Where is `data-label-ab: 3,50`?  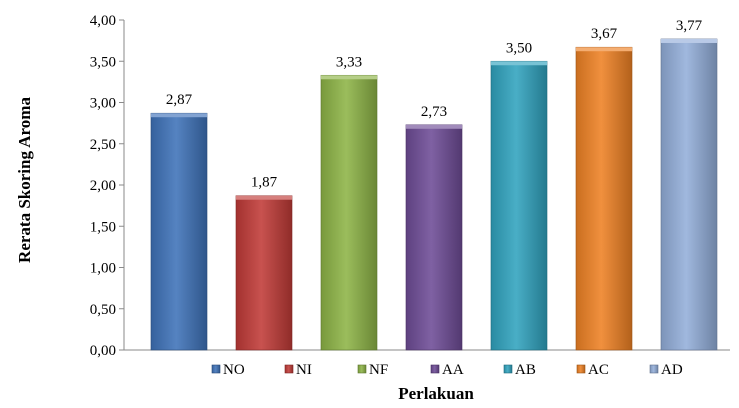
data-label-ab: 3,50 is located at coordinates (519, 48).